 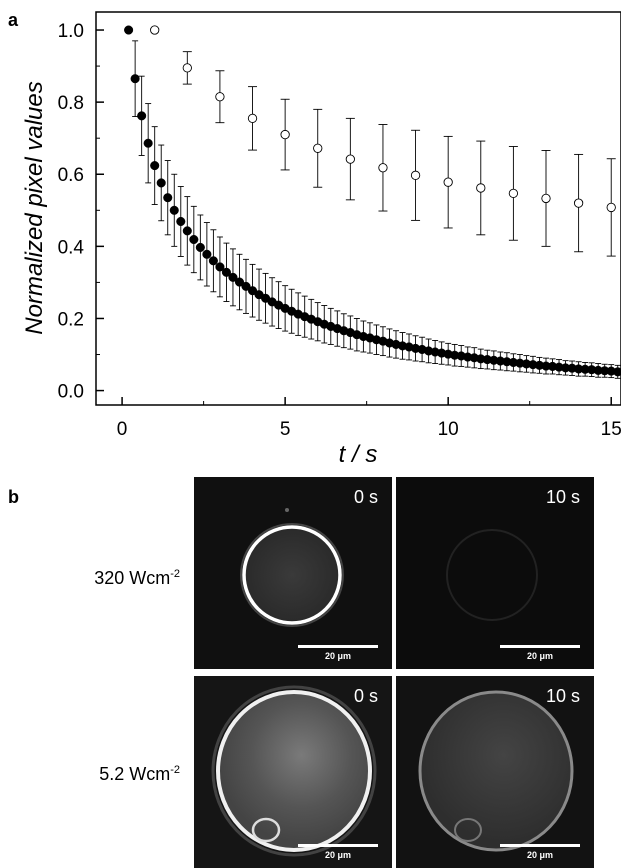 What do you see at coordinates (71, 392) in the screenshot?
I see `y-tick-label: 0.0` at bounding box center [71, 392].